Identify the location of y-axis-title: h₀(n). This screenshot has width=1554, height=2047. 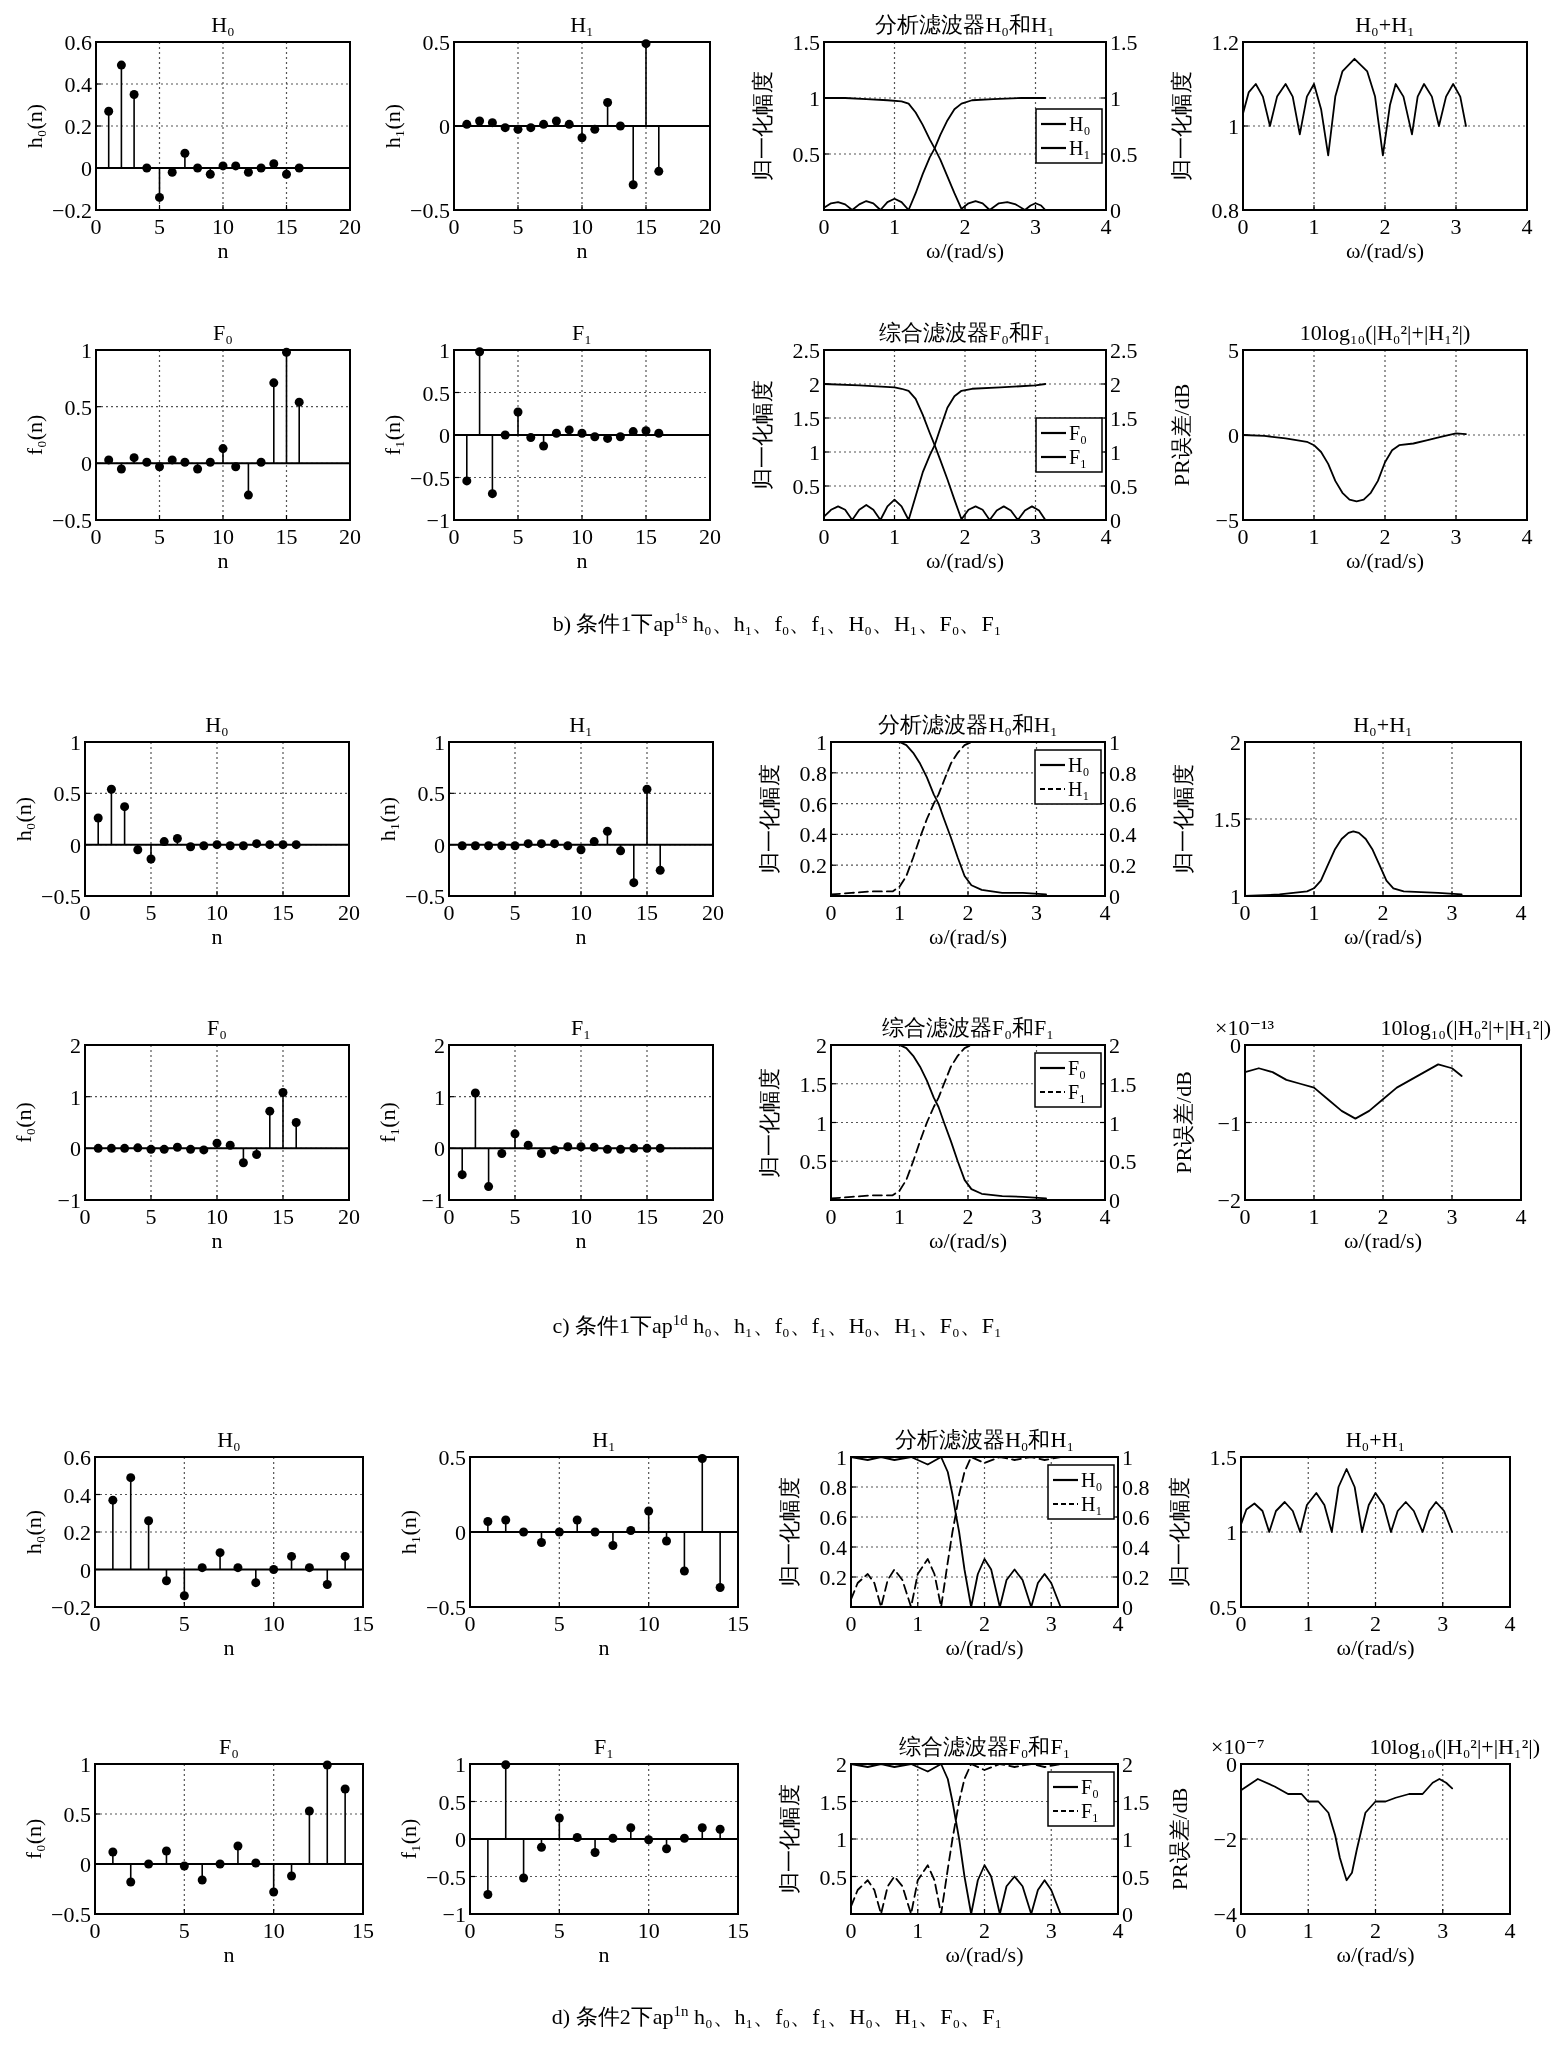
(33, 1532).